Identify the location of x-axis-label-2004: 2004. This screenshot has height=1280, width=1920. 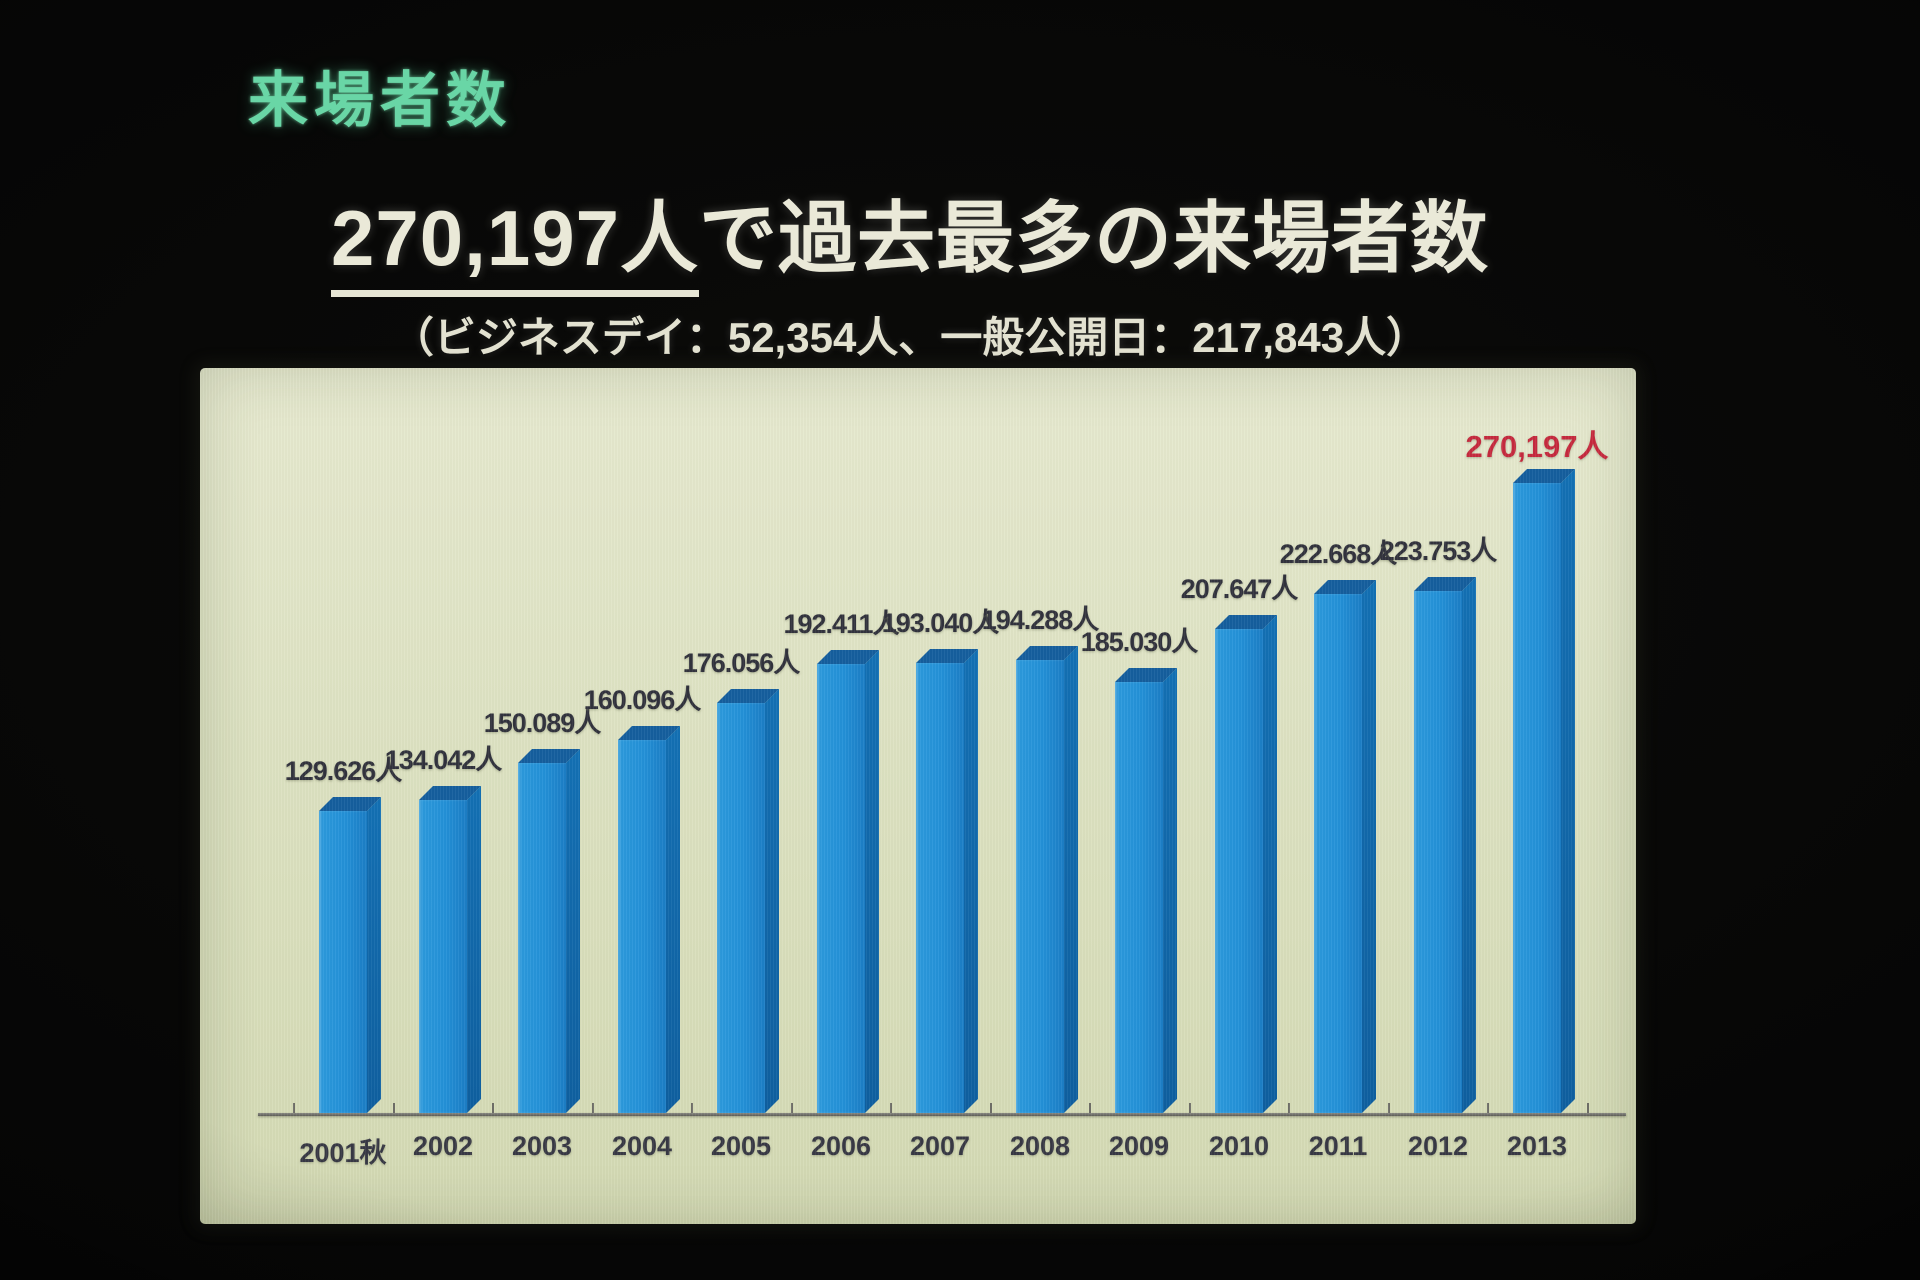
(642, 1146).